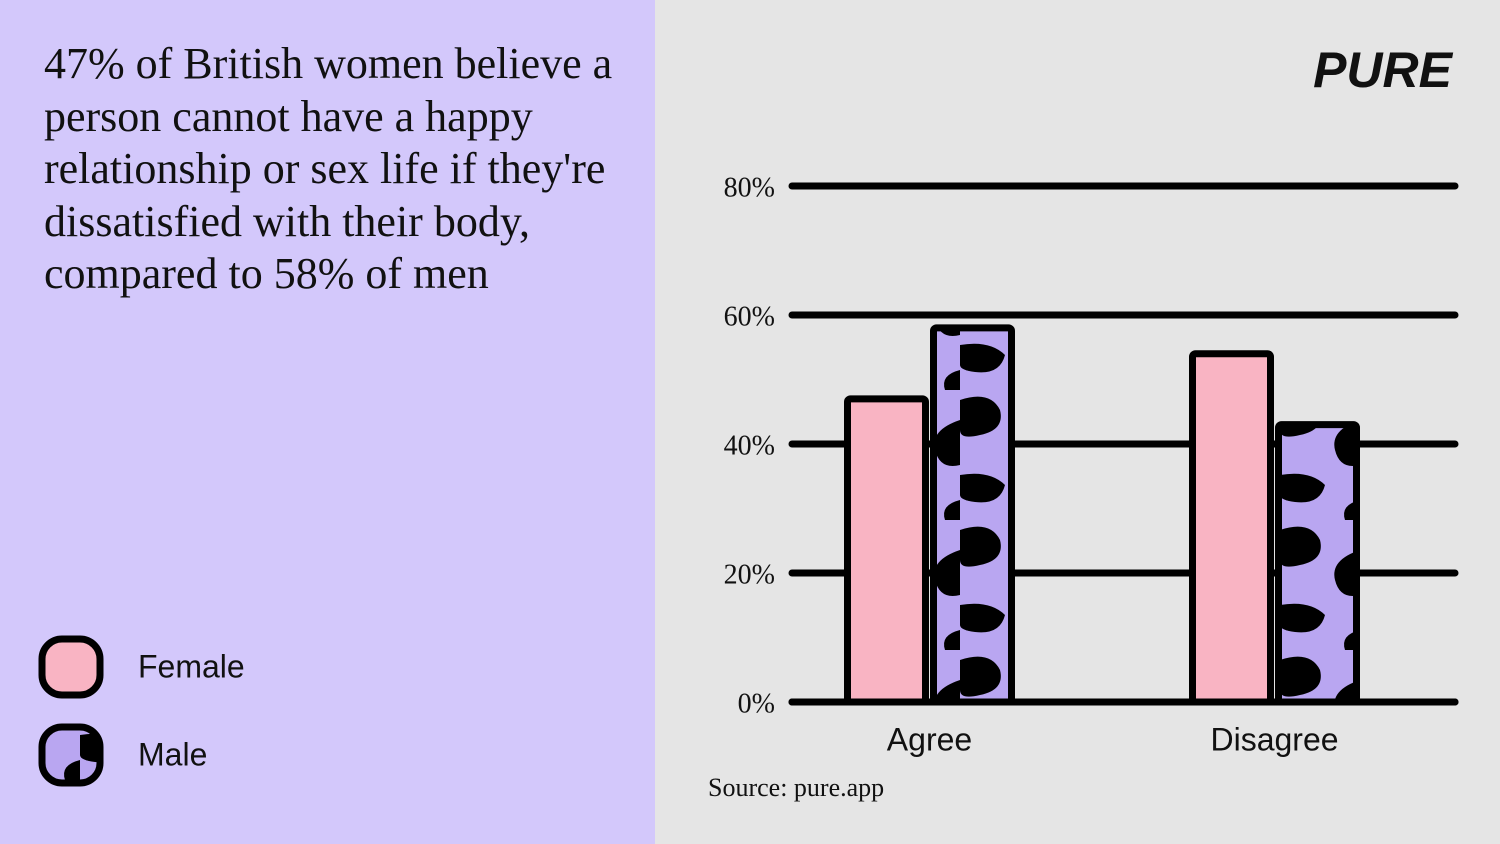  Describe the element at coordinates (749, 187) in the screenshot. I see `y-tick-label: 80%` at that location.